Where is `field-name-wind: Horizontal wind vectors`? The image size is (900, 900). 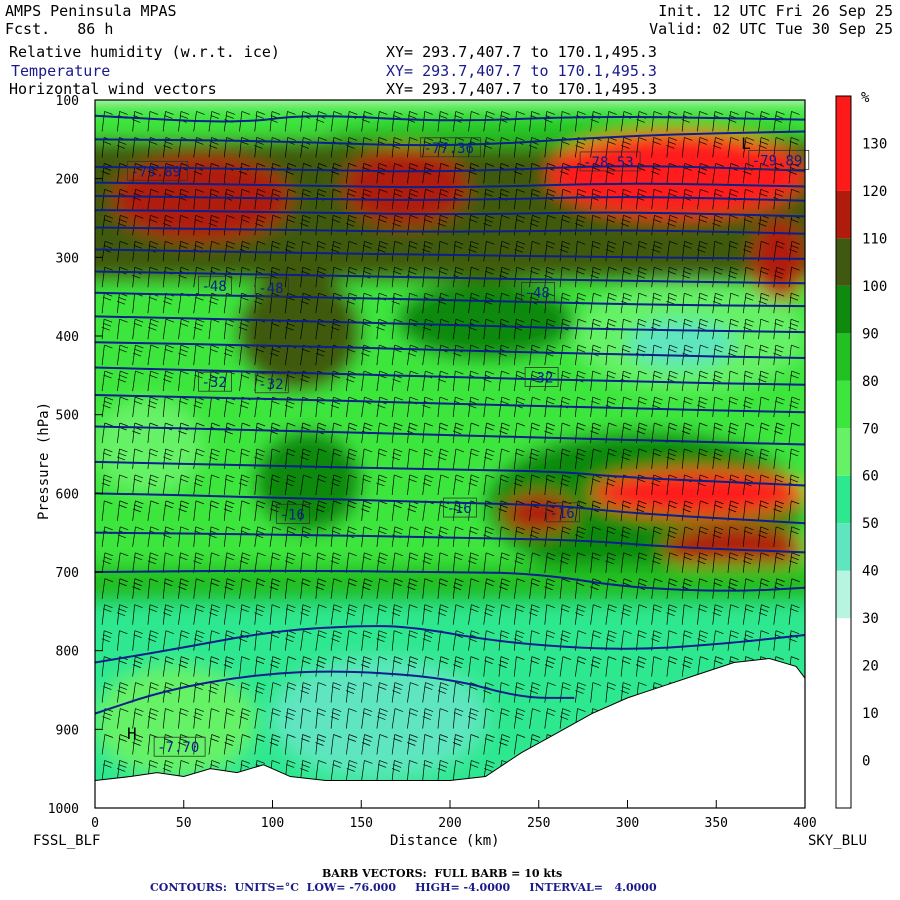
field-name-wind: Horizontal wind vectors is located at coordinates (113, 89).